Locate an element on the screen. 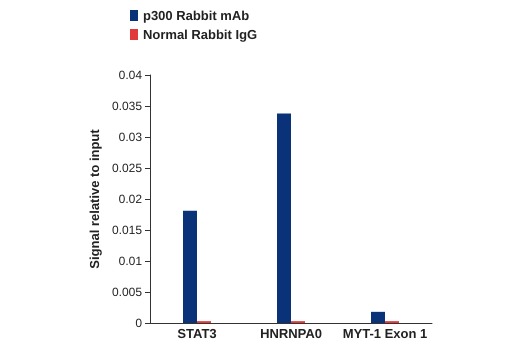  y-tick-label: 0.03 is located at coordinates (130, 137).